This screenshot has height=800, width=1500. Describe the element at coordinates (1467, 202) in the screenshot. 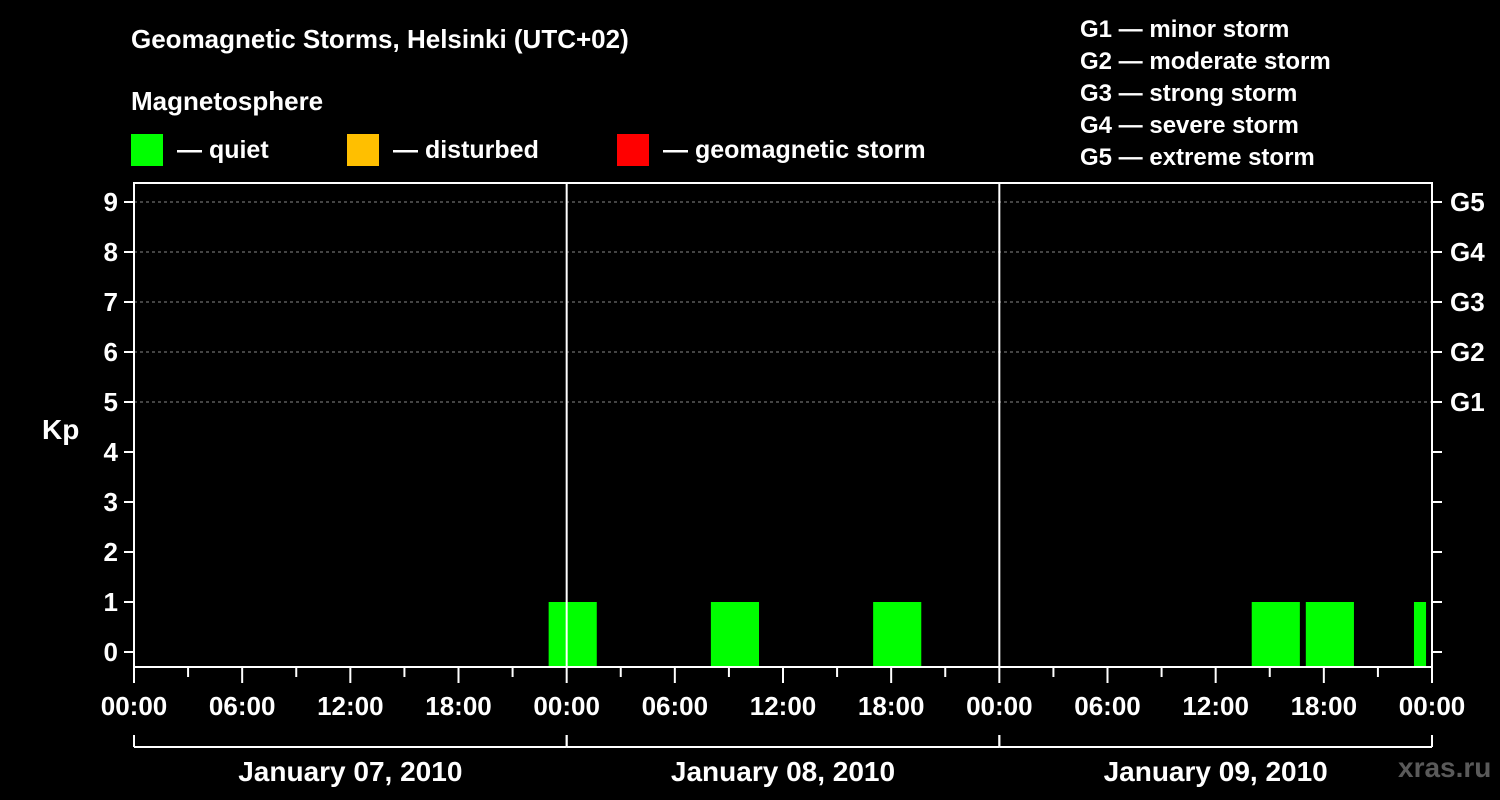

I see `right-axis-label-g5: G5` at that location.